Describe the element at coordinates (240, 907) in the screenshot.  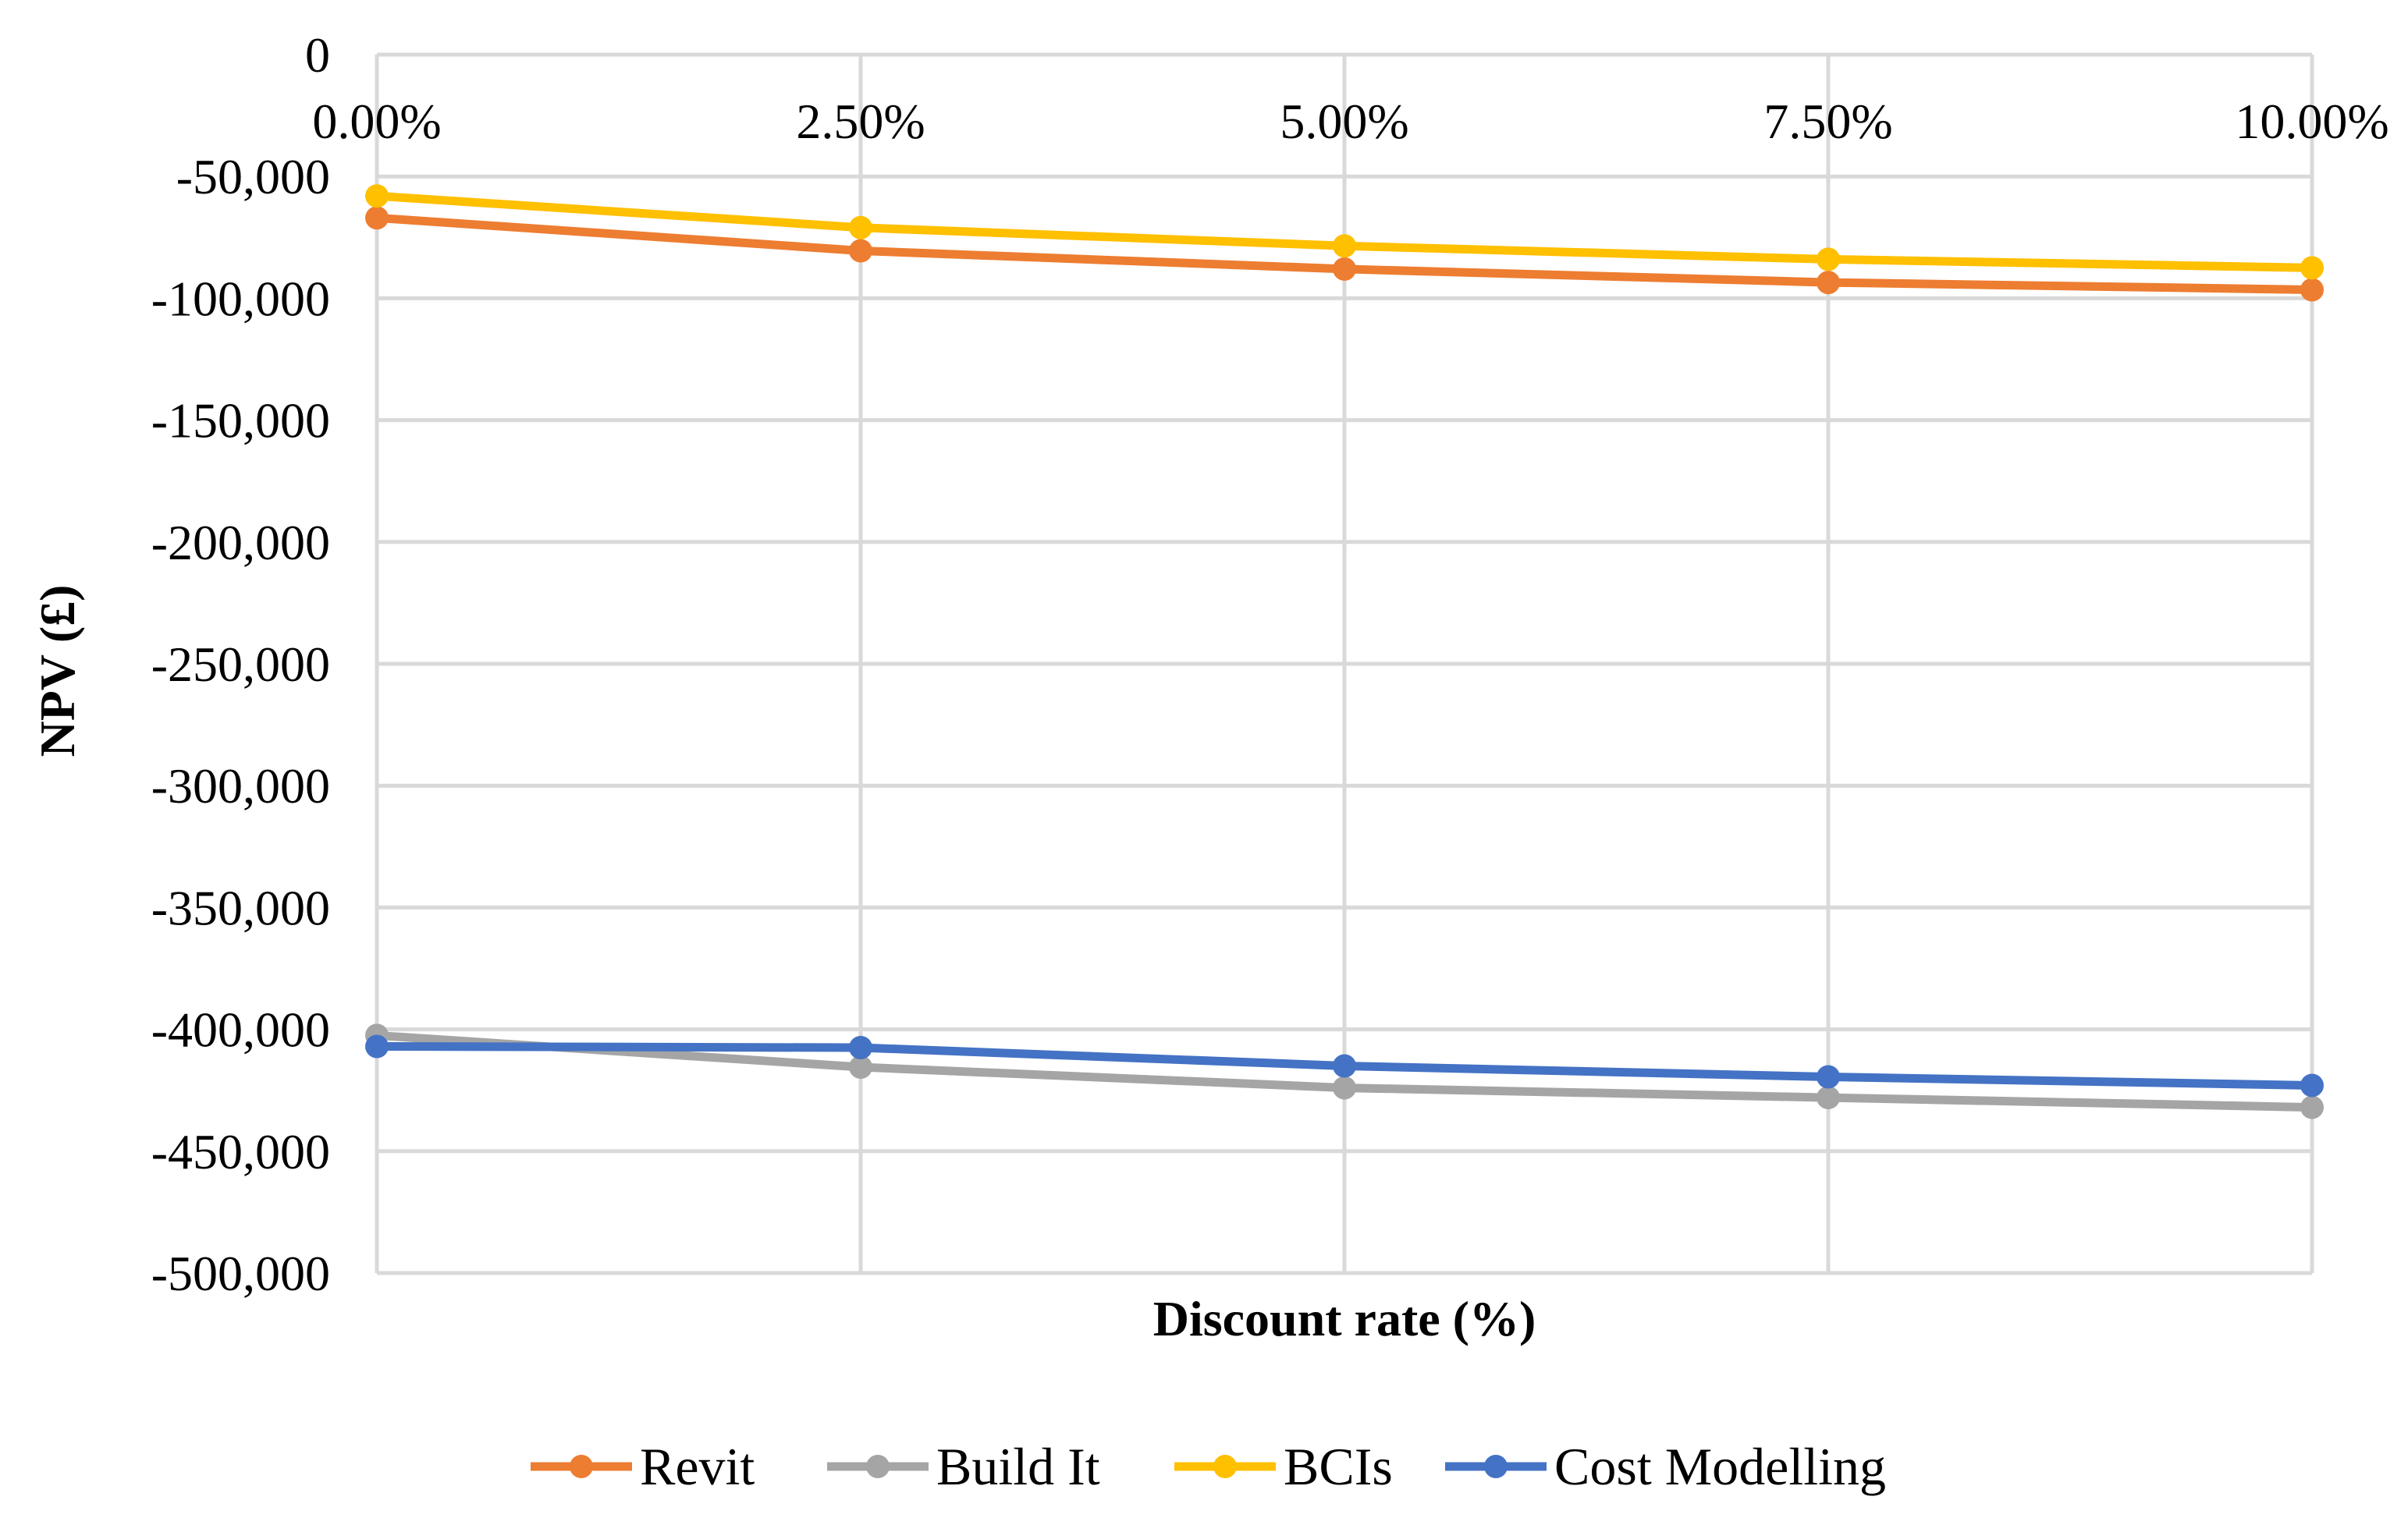
I see `y-tick-label: -350,000` at that location.